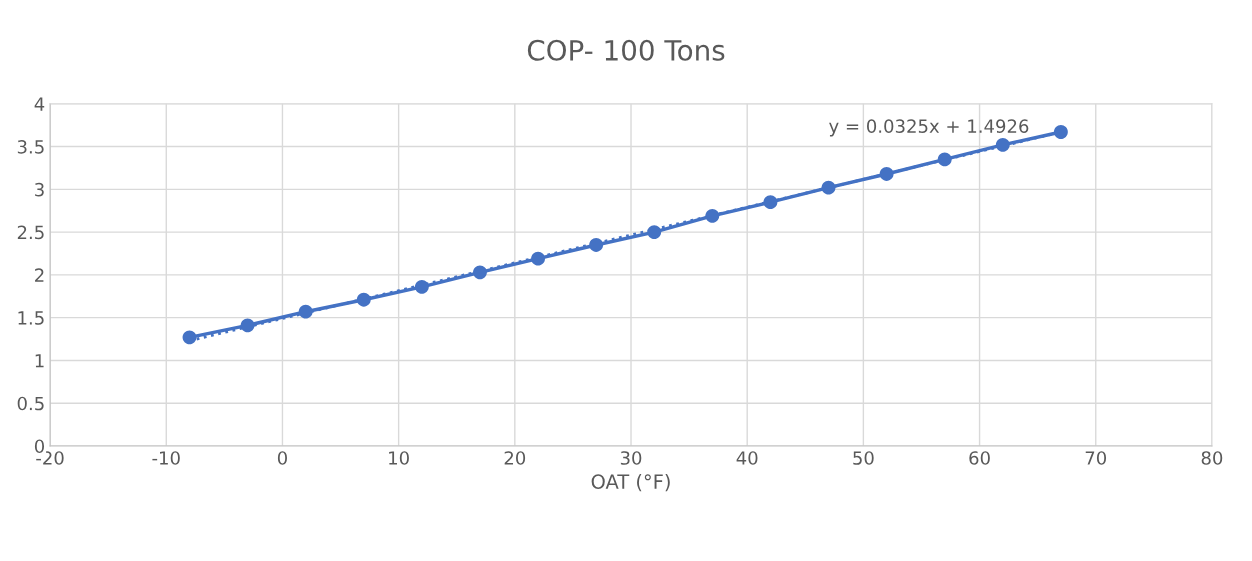  Describe the element at coordinates (30, 403) in the screenshot. I see `y-tick-label: 0.5` at that location.